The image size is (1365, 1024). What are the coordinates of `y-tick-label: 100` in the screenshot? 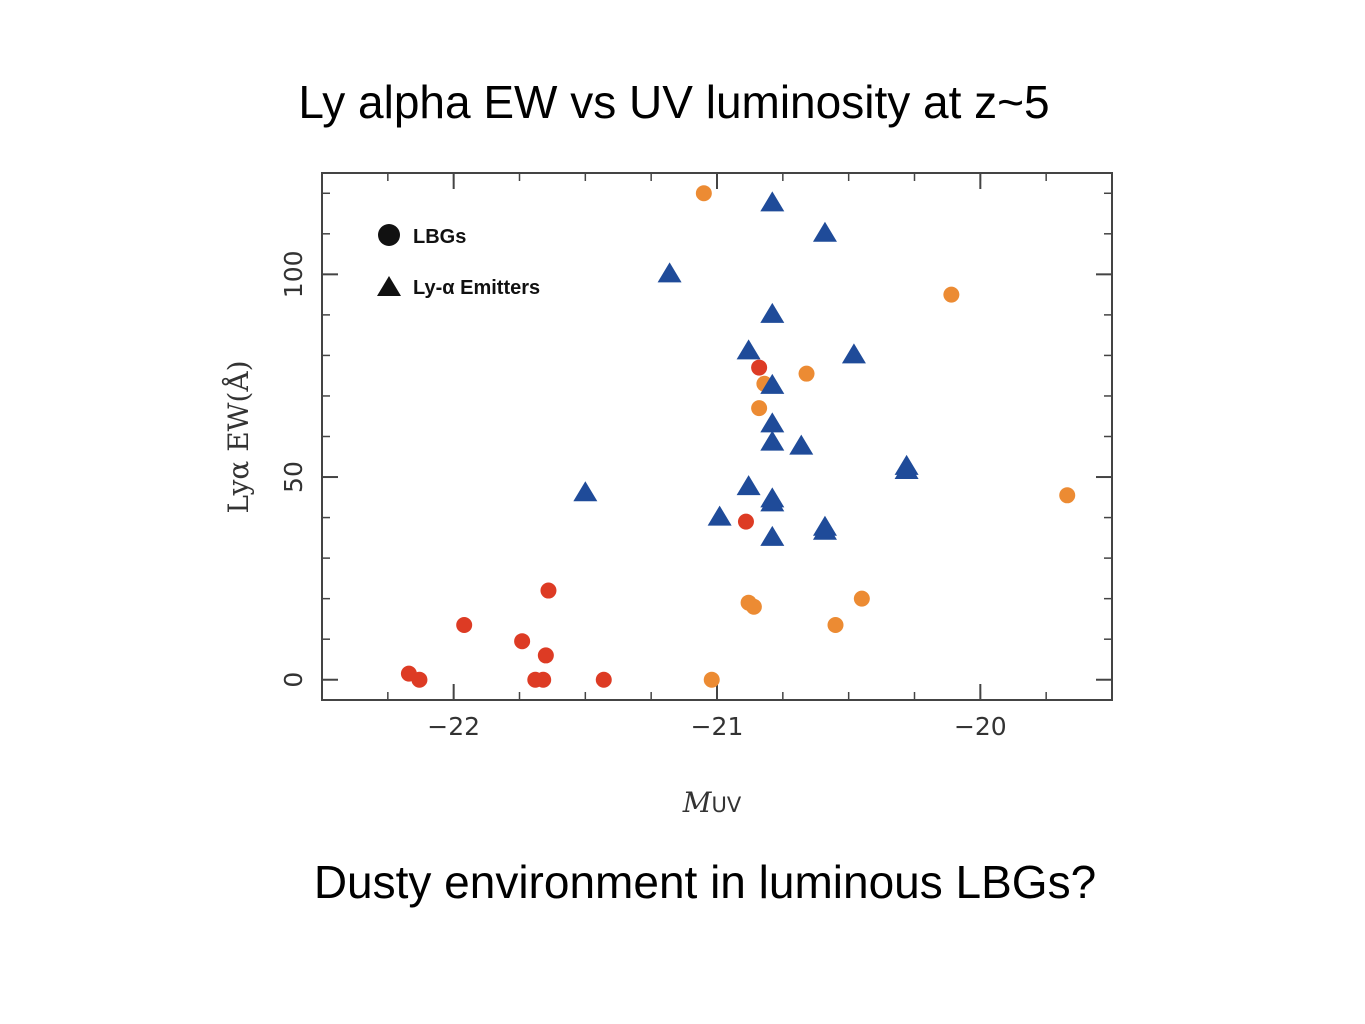 It's located at (293, 274).